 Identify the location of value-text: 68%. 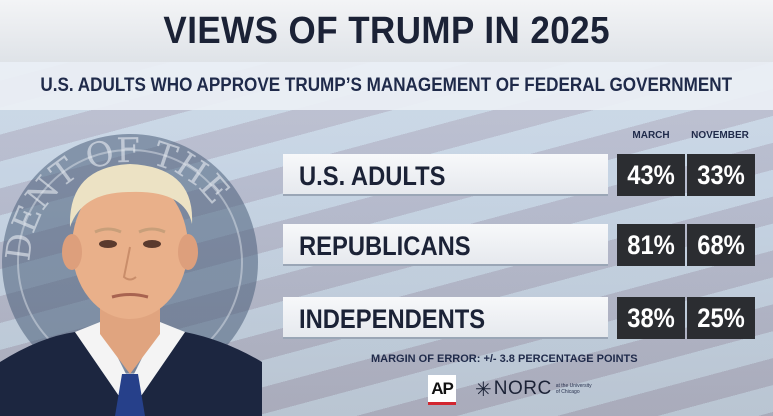
(721, 245).